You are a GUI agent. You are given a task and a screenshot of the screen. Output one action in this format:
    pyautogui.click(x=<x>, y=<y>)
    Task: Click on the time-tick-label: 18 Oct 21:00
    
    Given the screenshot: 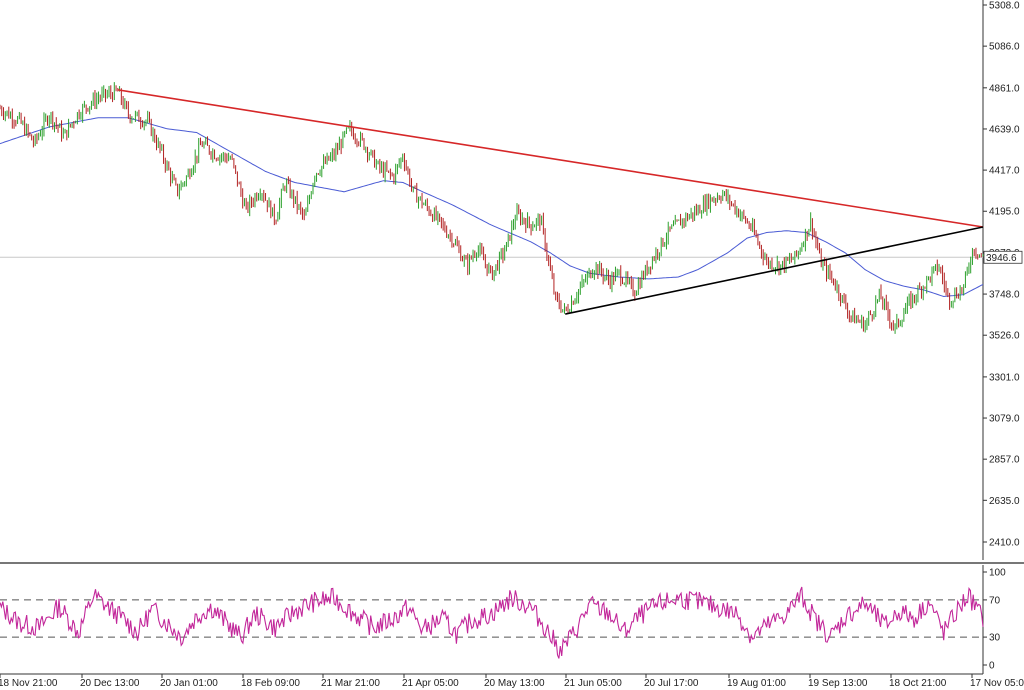 What is the action you would take?
    pyautogui.click(x=918, y=683)
    